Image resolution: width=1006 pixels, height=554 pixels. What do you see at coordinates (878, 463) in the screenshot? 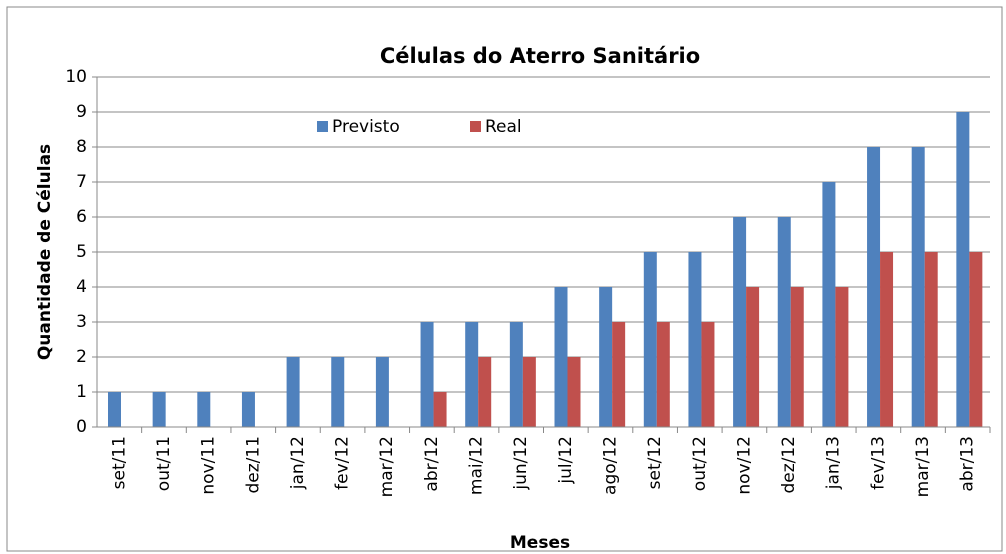
I see `x-tick-label: fev/13` at bounding box center [878, 463].